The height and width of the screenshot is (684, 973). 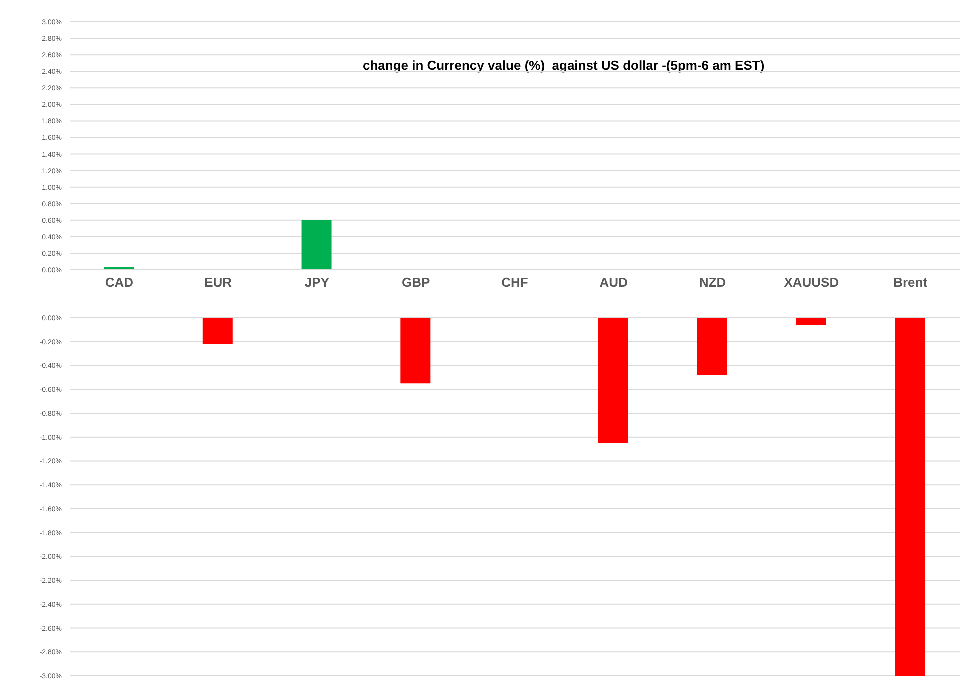 I want to click on x-tick-label: JPY, so click(x=317, y=282).